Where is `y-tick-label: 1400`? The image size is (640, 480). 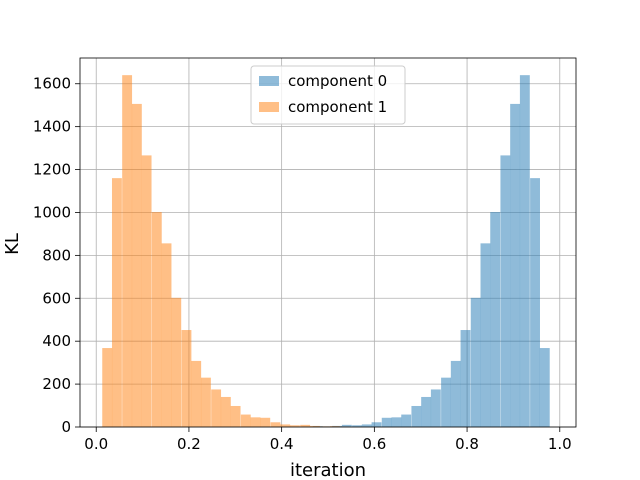 y-tick-label: 1400 is located at coordinates (52, 127).